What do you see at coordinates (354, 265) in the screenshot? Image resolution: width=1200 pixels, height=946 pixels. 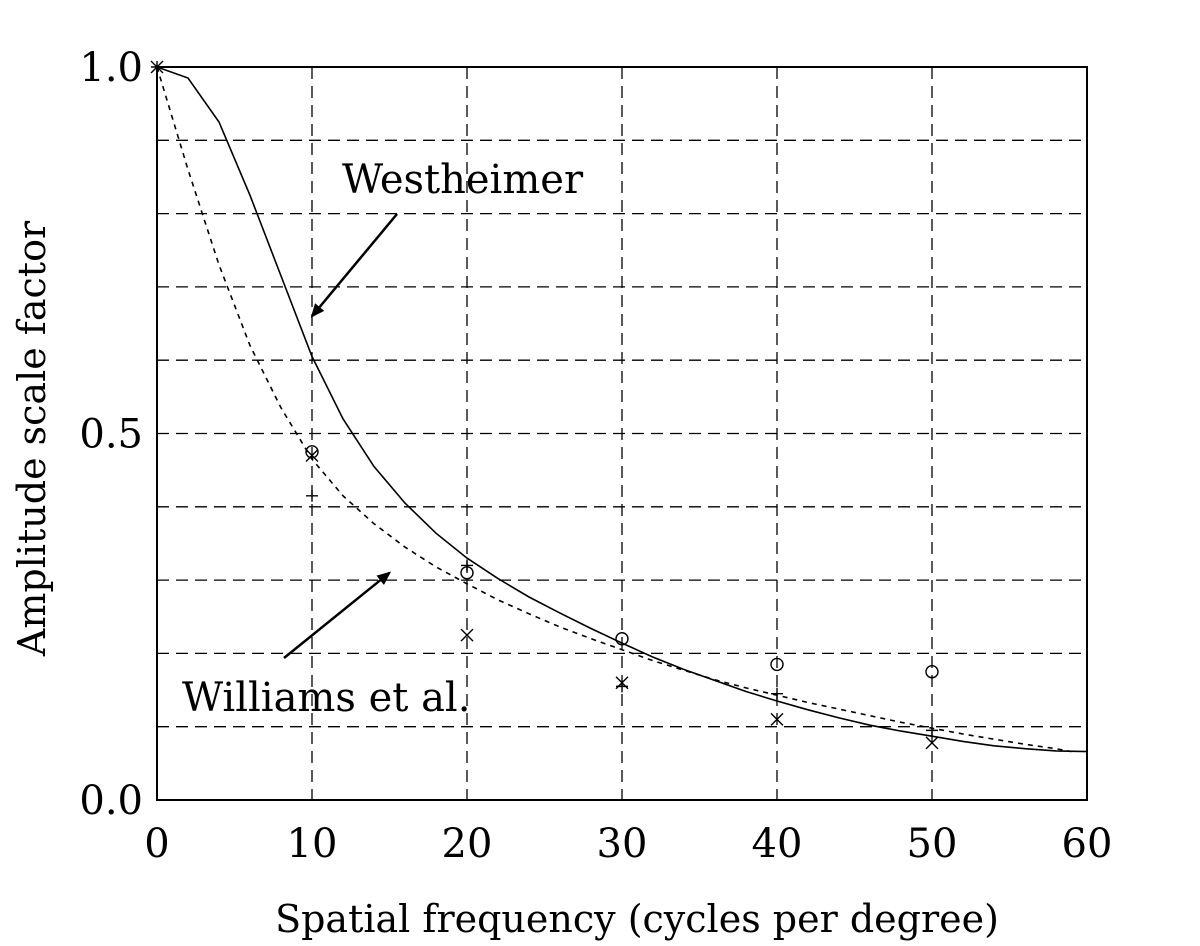 I see `annotation-arrow-westheimer` at bounding box center [354, 265].